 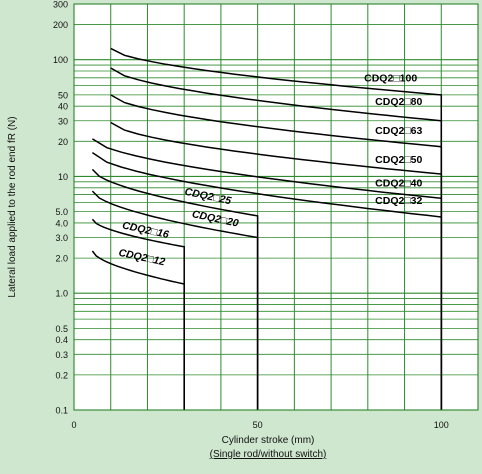 I want to click on y-tick-label: 2.0, so click(x=61, y=259).